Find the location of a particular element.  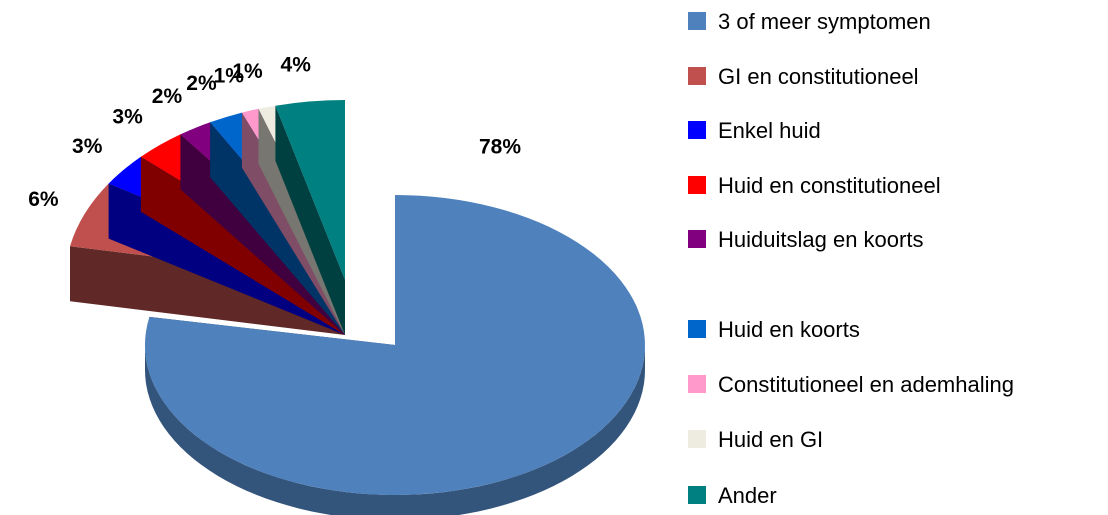

legend-label: Huiduitslag en koorts is located at coordinates (821, 239).